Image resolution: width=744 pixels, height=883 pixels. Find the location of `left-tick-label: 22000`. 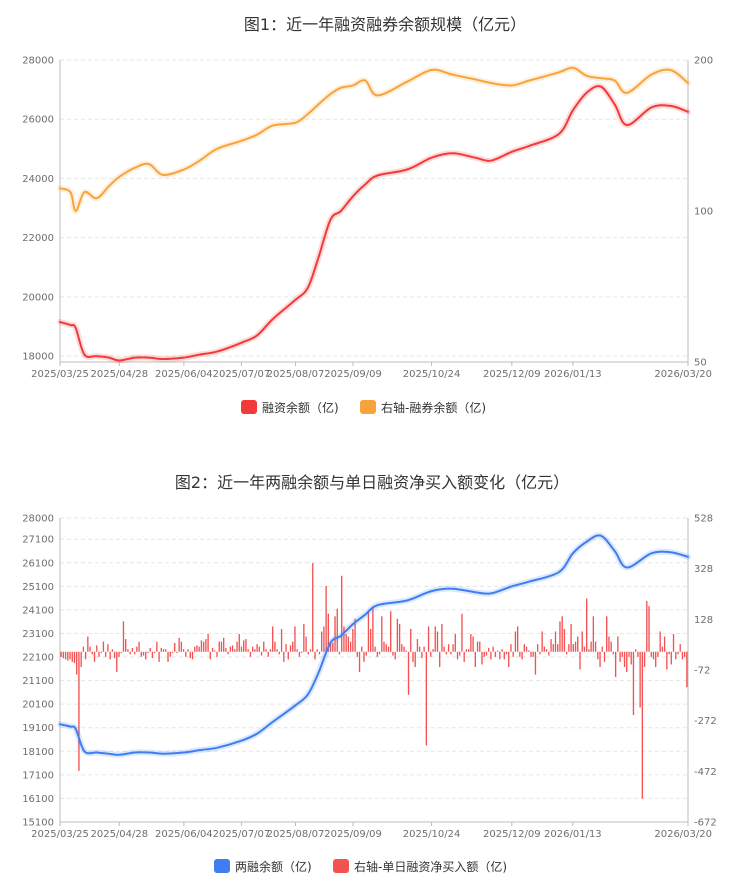

left-tick-label: 22000 is located at coordinates (38, 238).